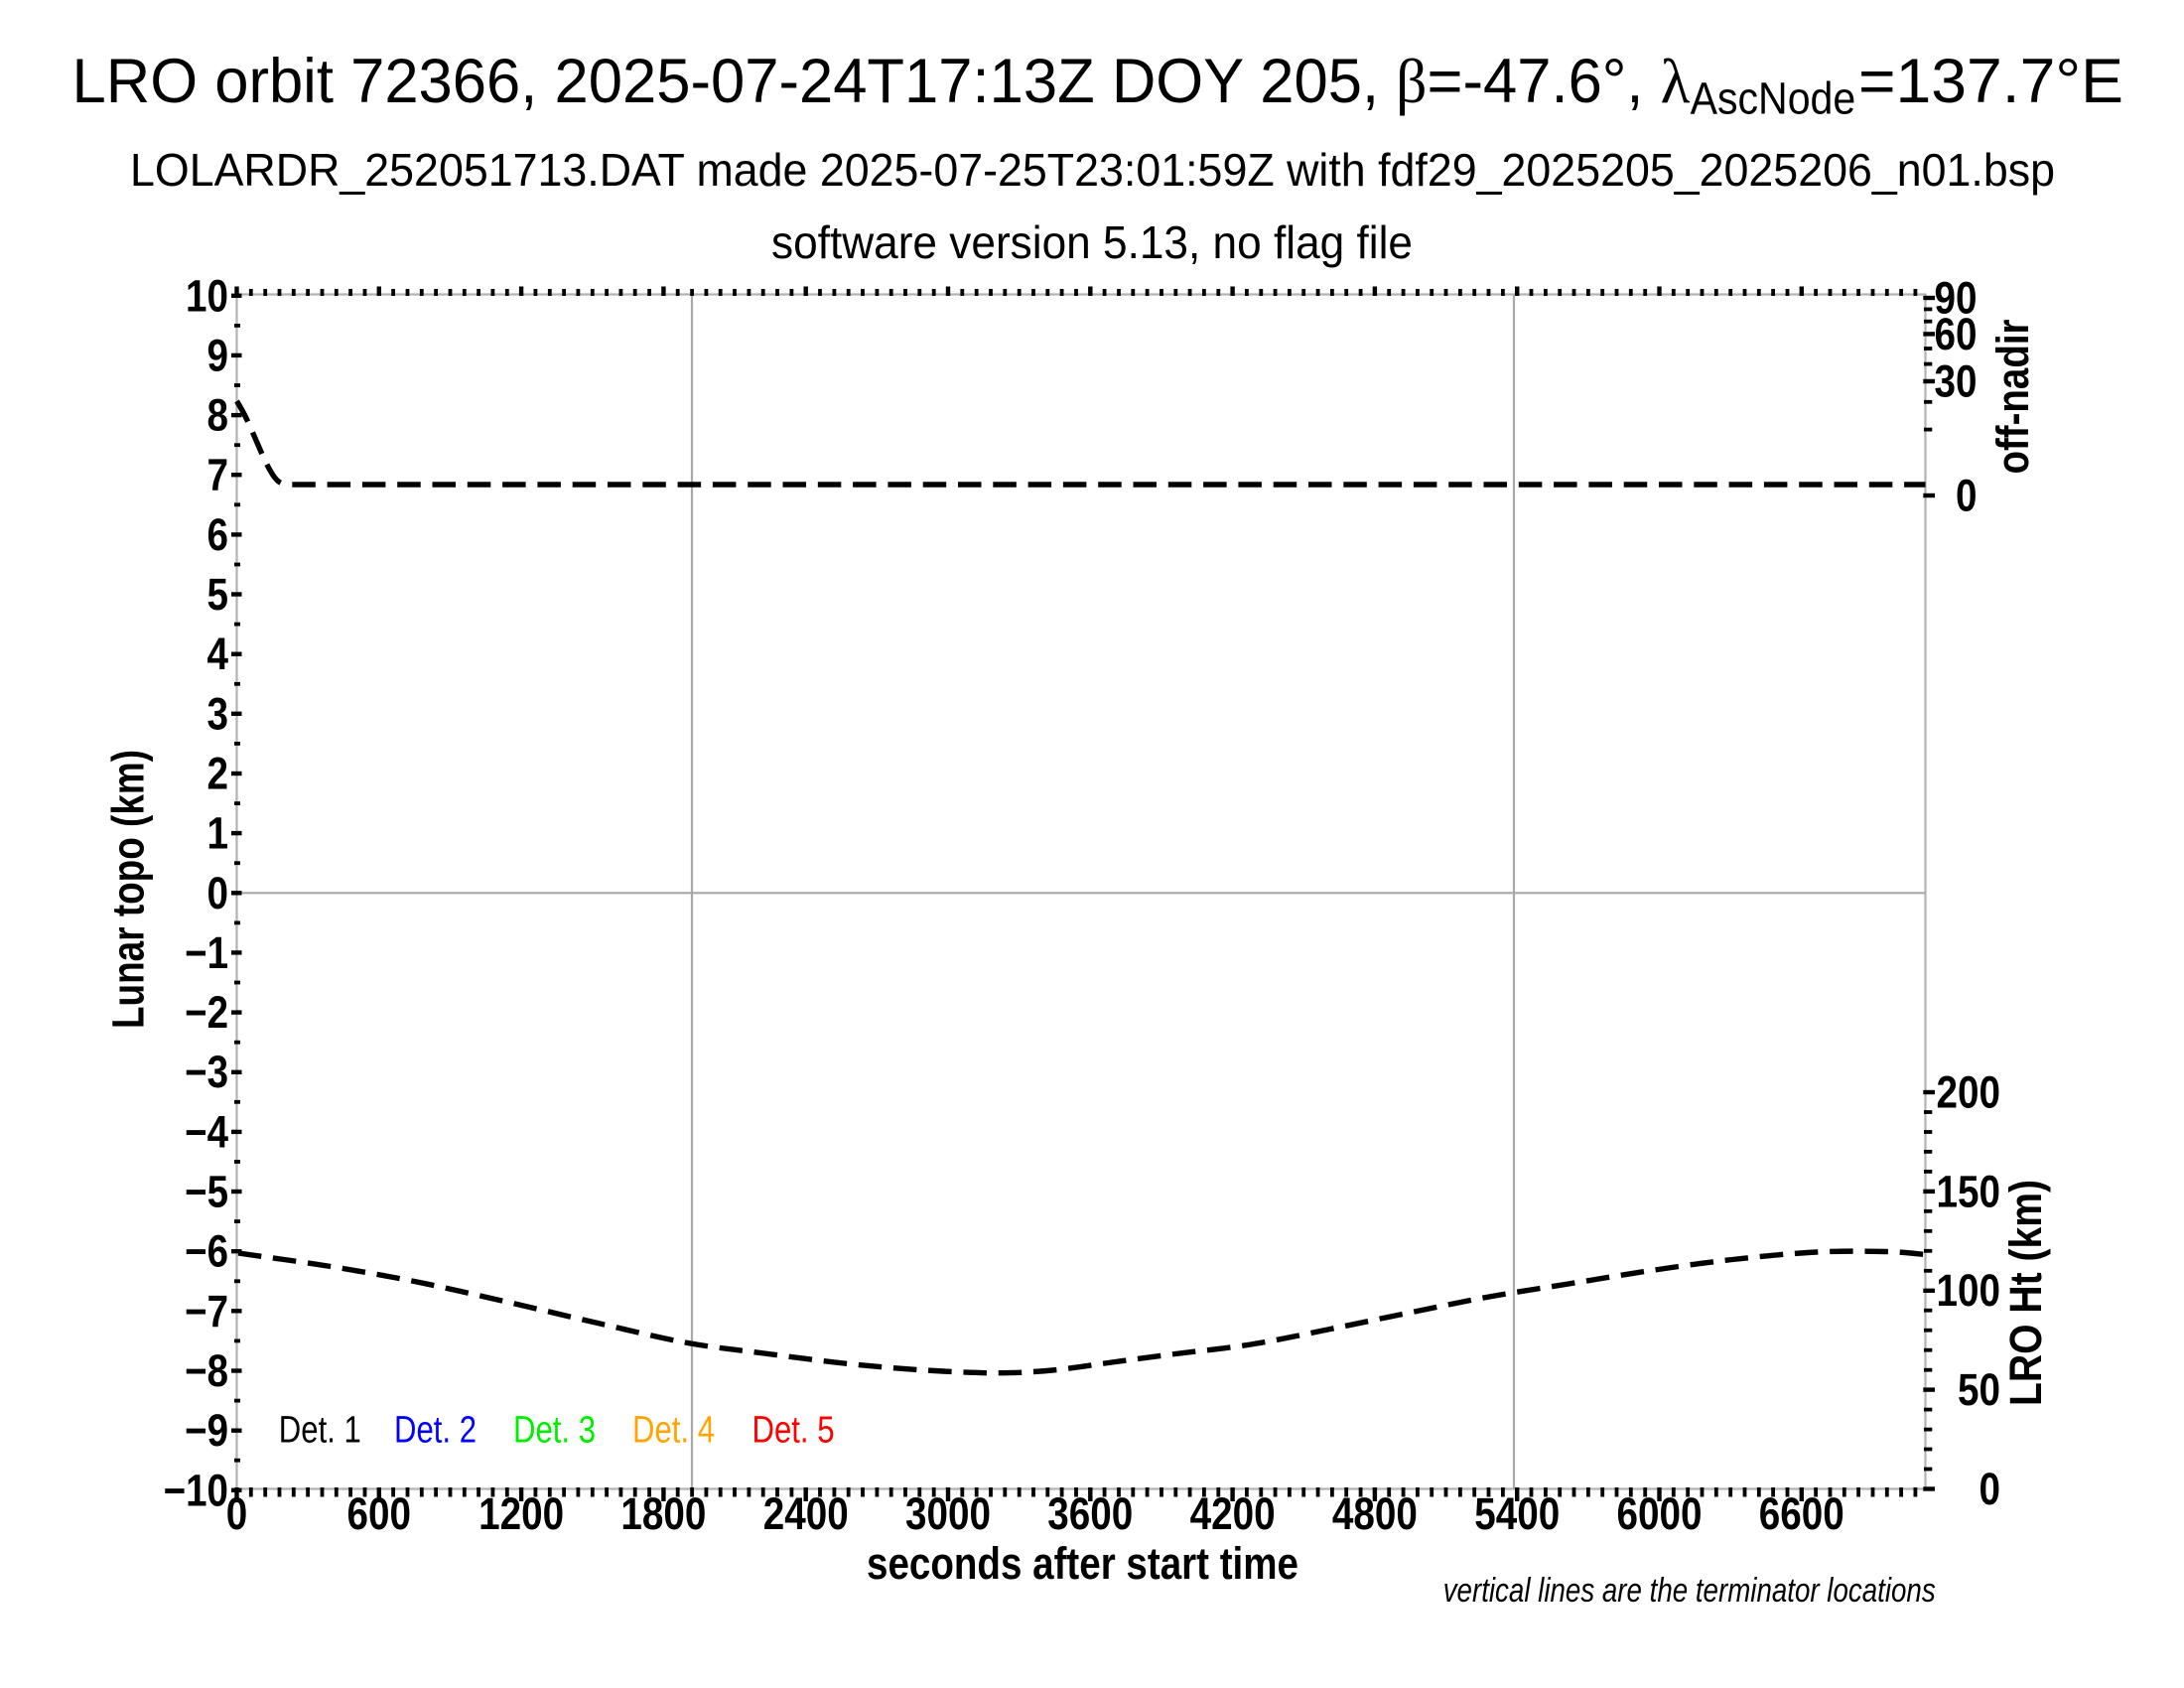 The image size is (2184, 1688). Describe the element at coordinates (1801, 1513) in the screenshot. I see `svg-text: 6600` at that location.